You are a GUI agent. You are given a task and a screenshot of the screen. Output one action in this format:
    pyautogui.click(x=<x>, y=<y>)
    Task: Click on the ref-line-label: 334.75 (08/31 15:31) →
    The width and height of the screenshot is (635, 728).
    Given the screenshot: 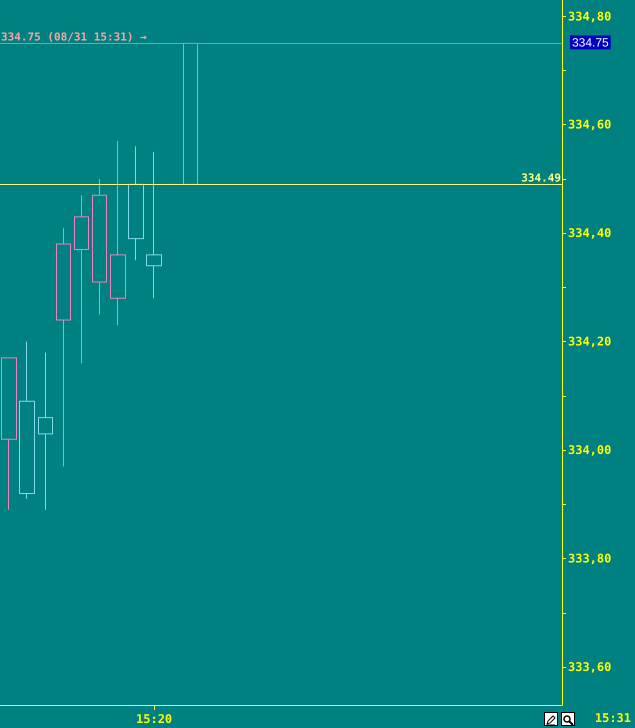 What is the action you would take?
    pyautogui.click(x=74, y=37)
    